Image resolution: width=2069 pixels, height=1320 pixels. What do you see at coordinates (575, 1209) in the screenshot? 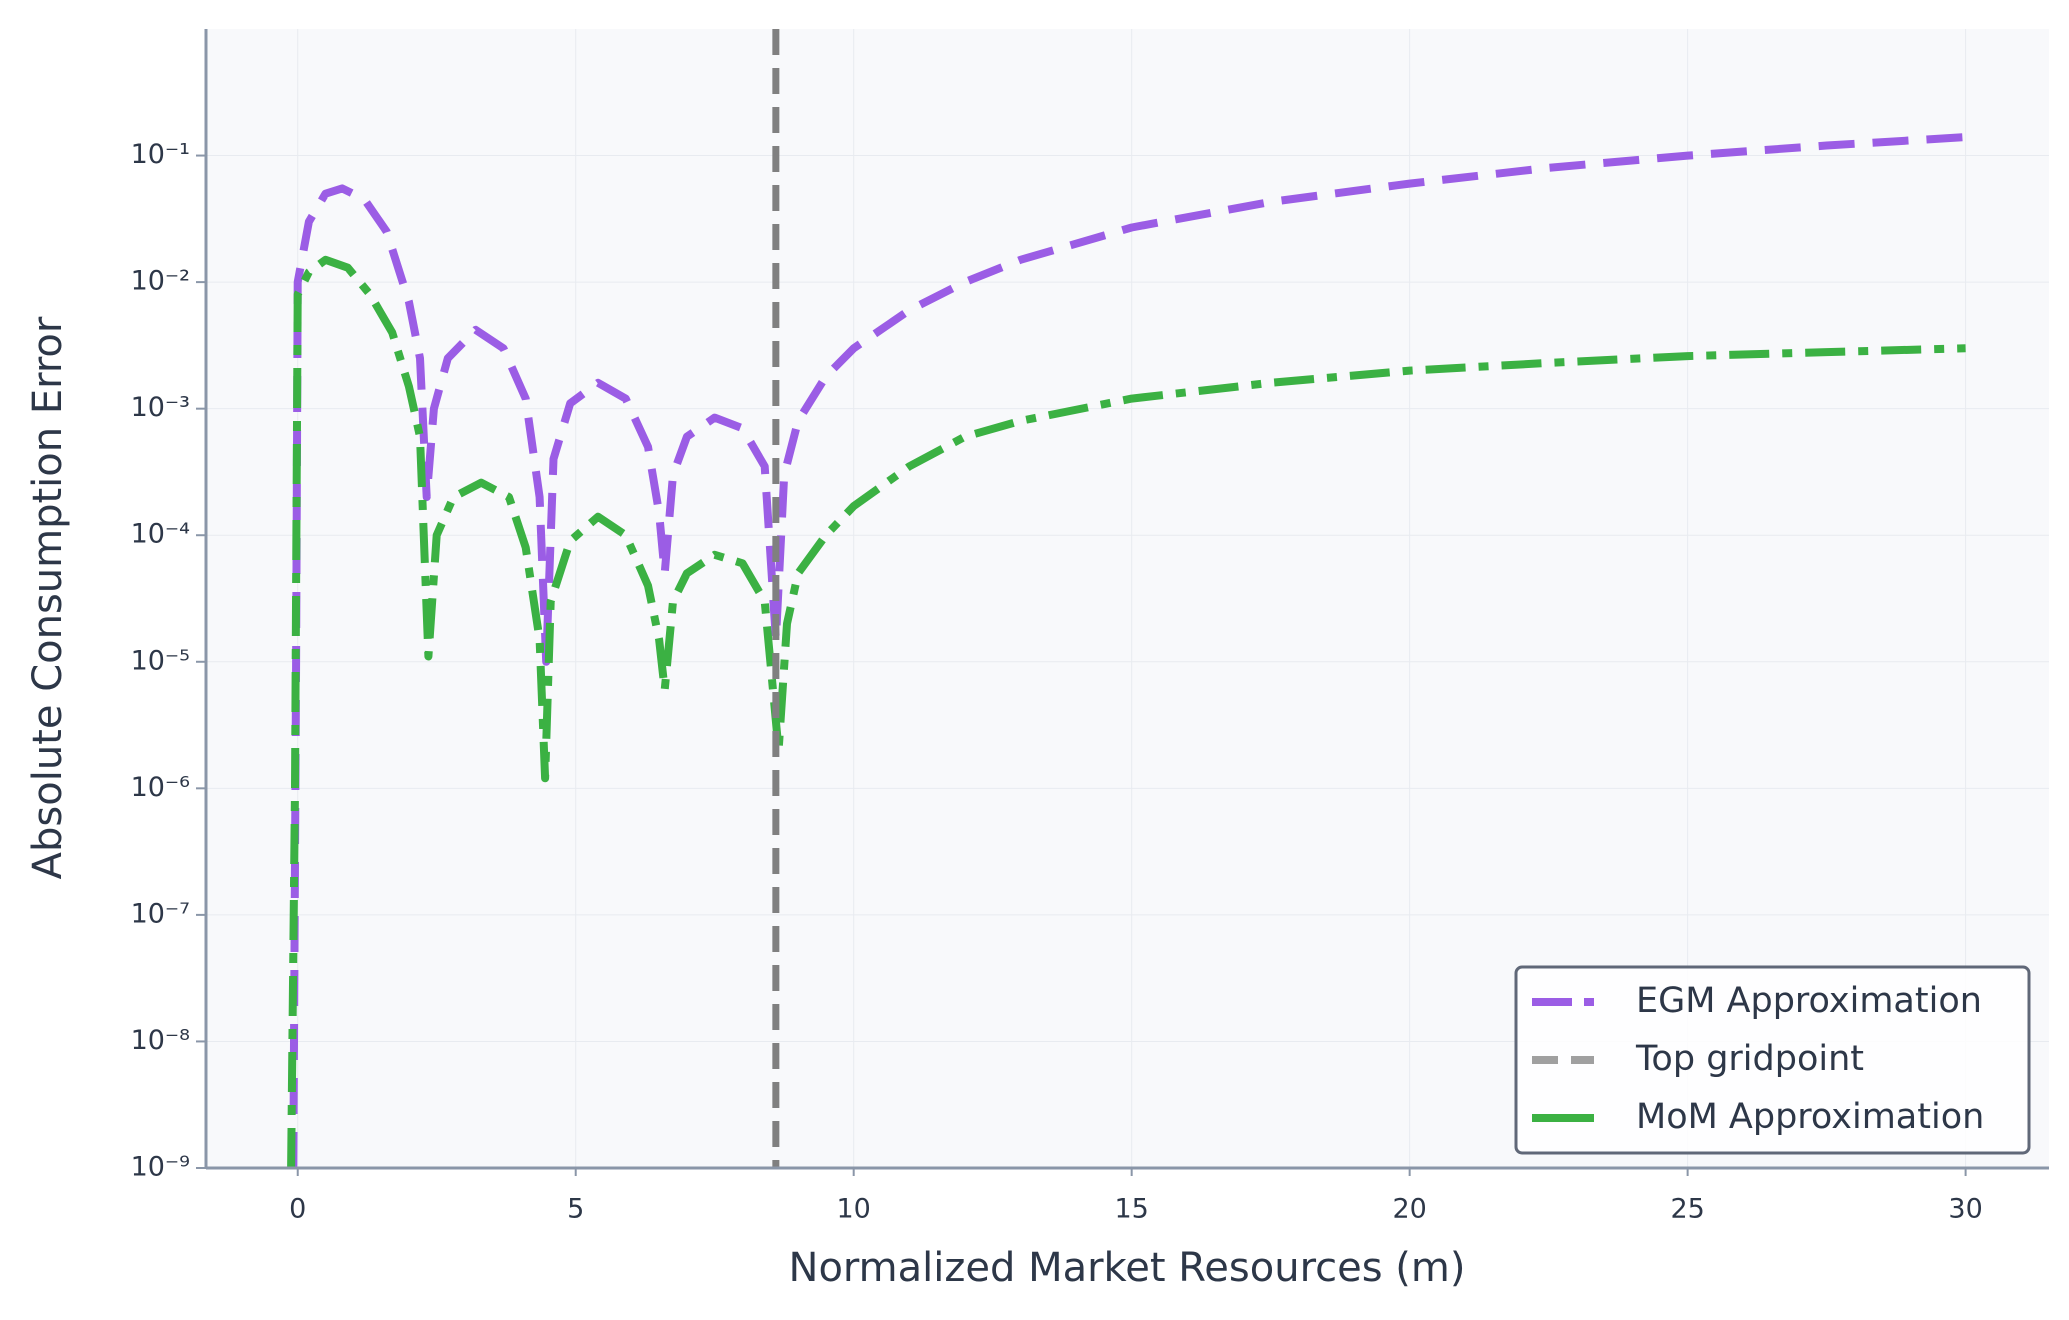
I see `x-tick-label: 5` at bounding box center [575, 1209].